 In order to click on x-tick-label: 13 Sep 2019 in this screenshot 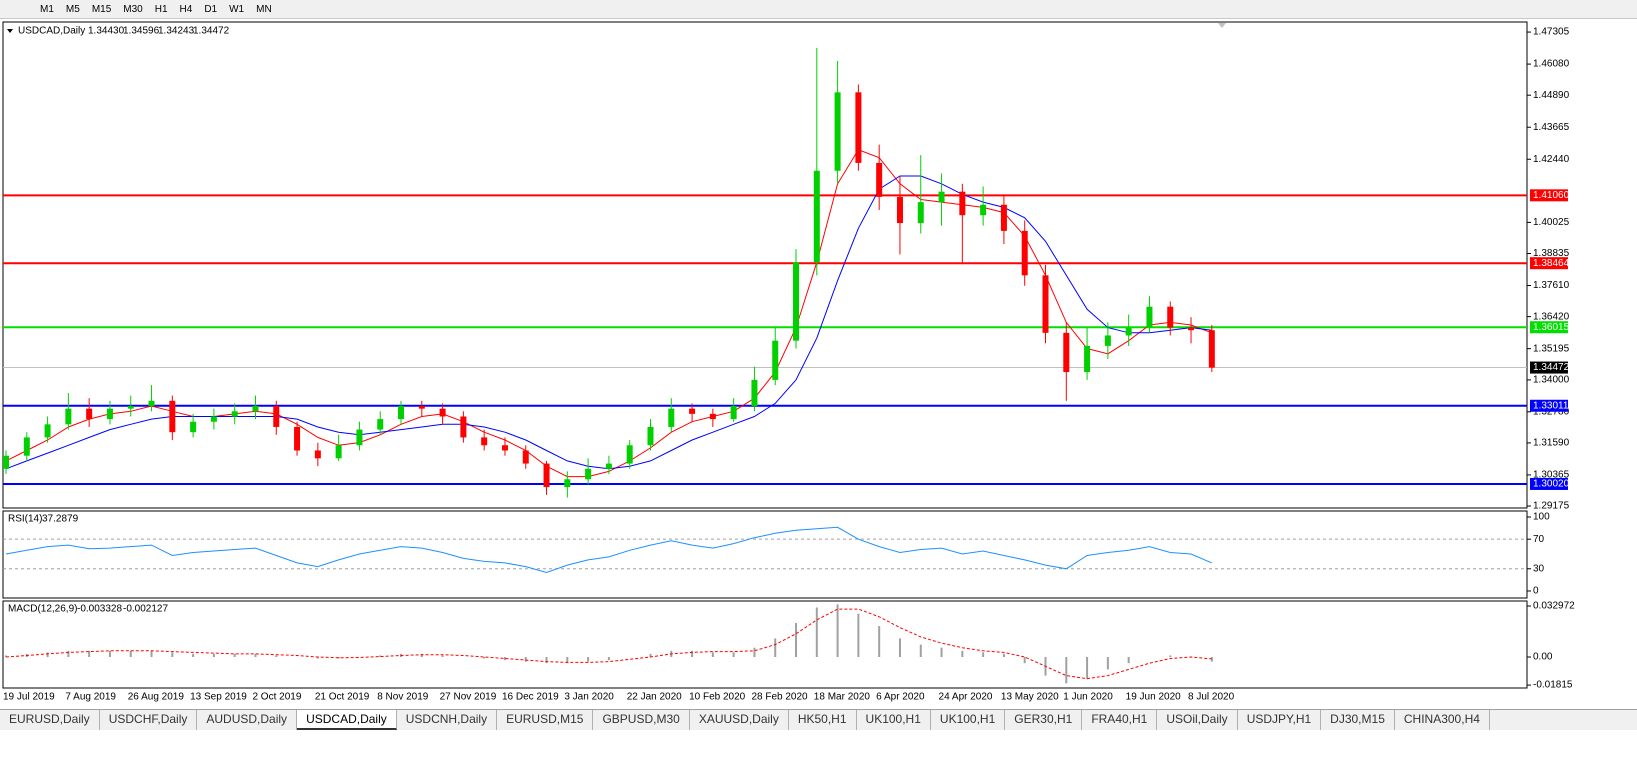, I will do `click(218, 697)`.